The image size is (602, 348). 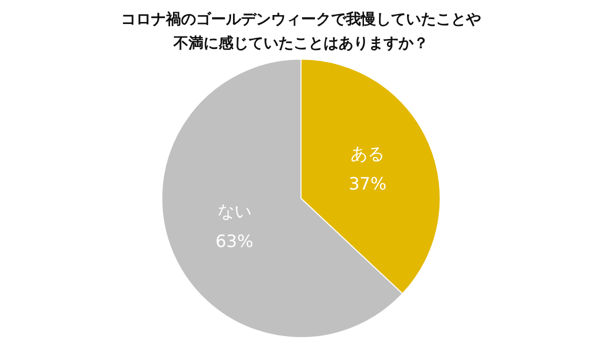 What do you see at coordinates (367, 154) in the screenshot?
I see `slice-label: ある` at bounding box center [367, 154].